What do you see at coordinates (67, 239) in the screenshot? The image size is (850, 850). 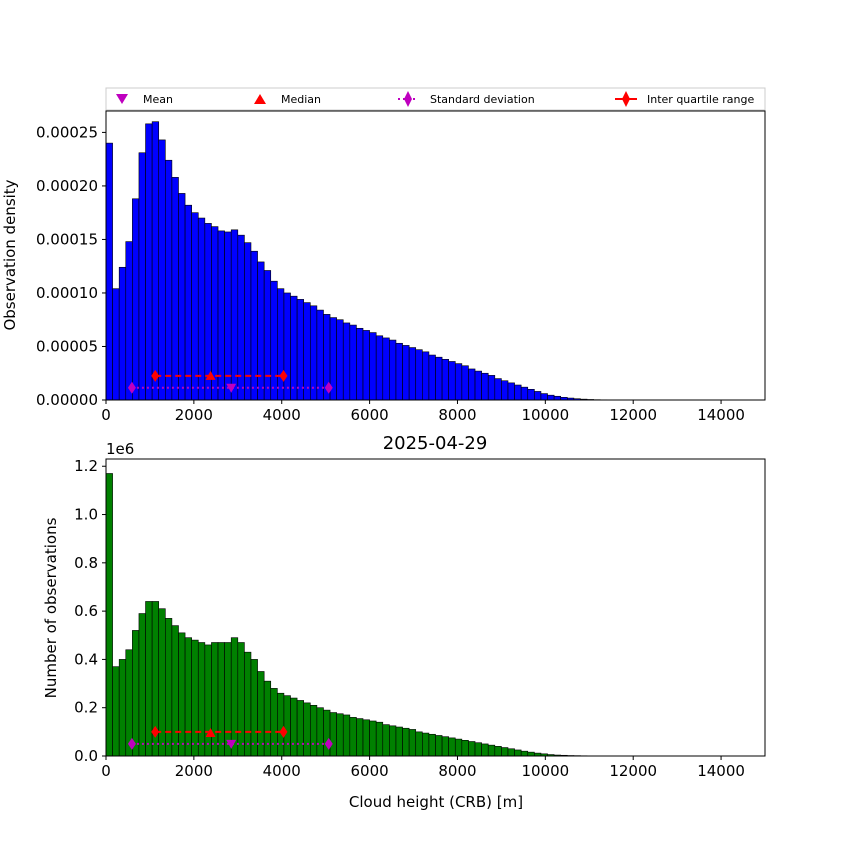 I see `y-tick-label: 0.00015` at bounding box center [67, 239].